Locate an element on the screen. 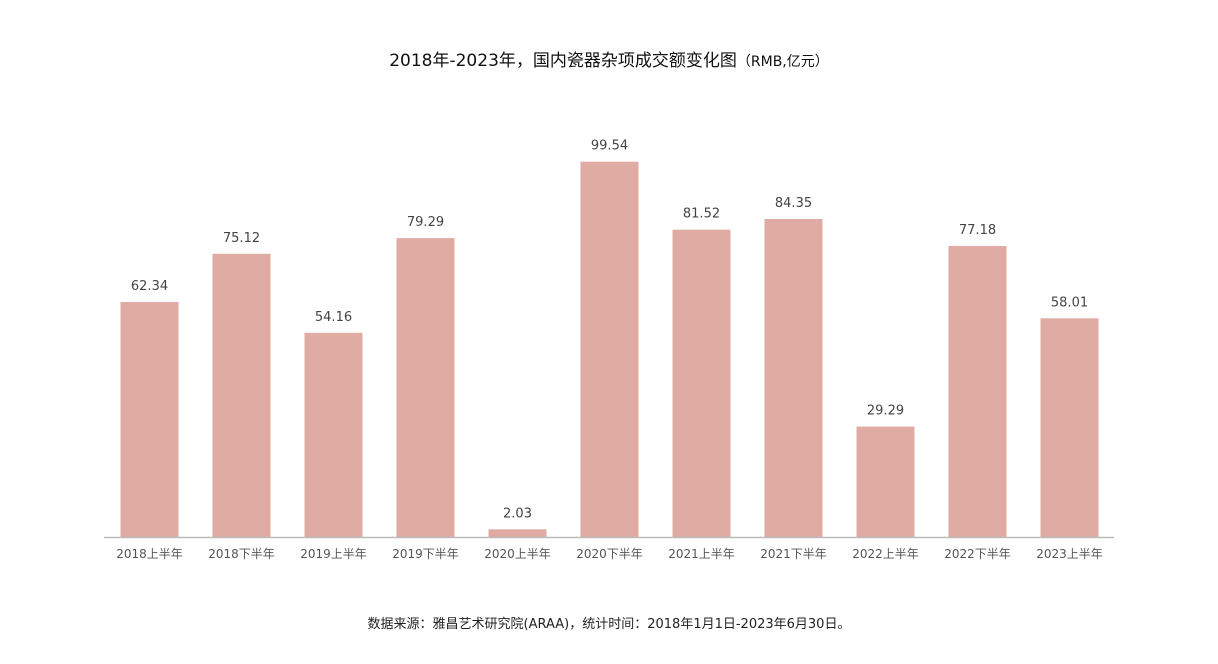 The width and height of the screenshot is (1218, 664). chart-title: 2018年-2023年，国内瓷器杂项成交额变化图（RMB,亿元） is located at coordinates (609, 58).